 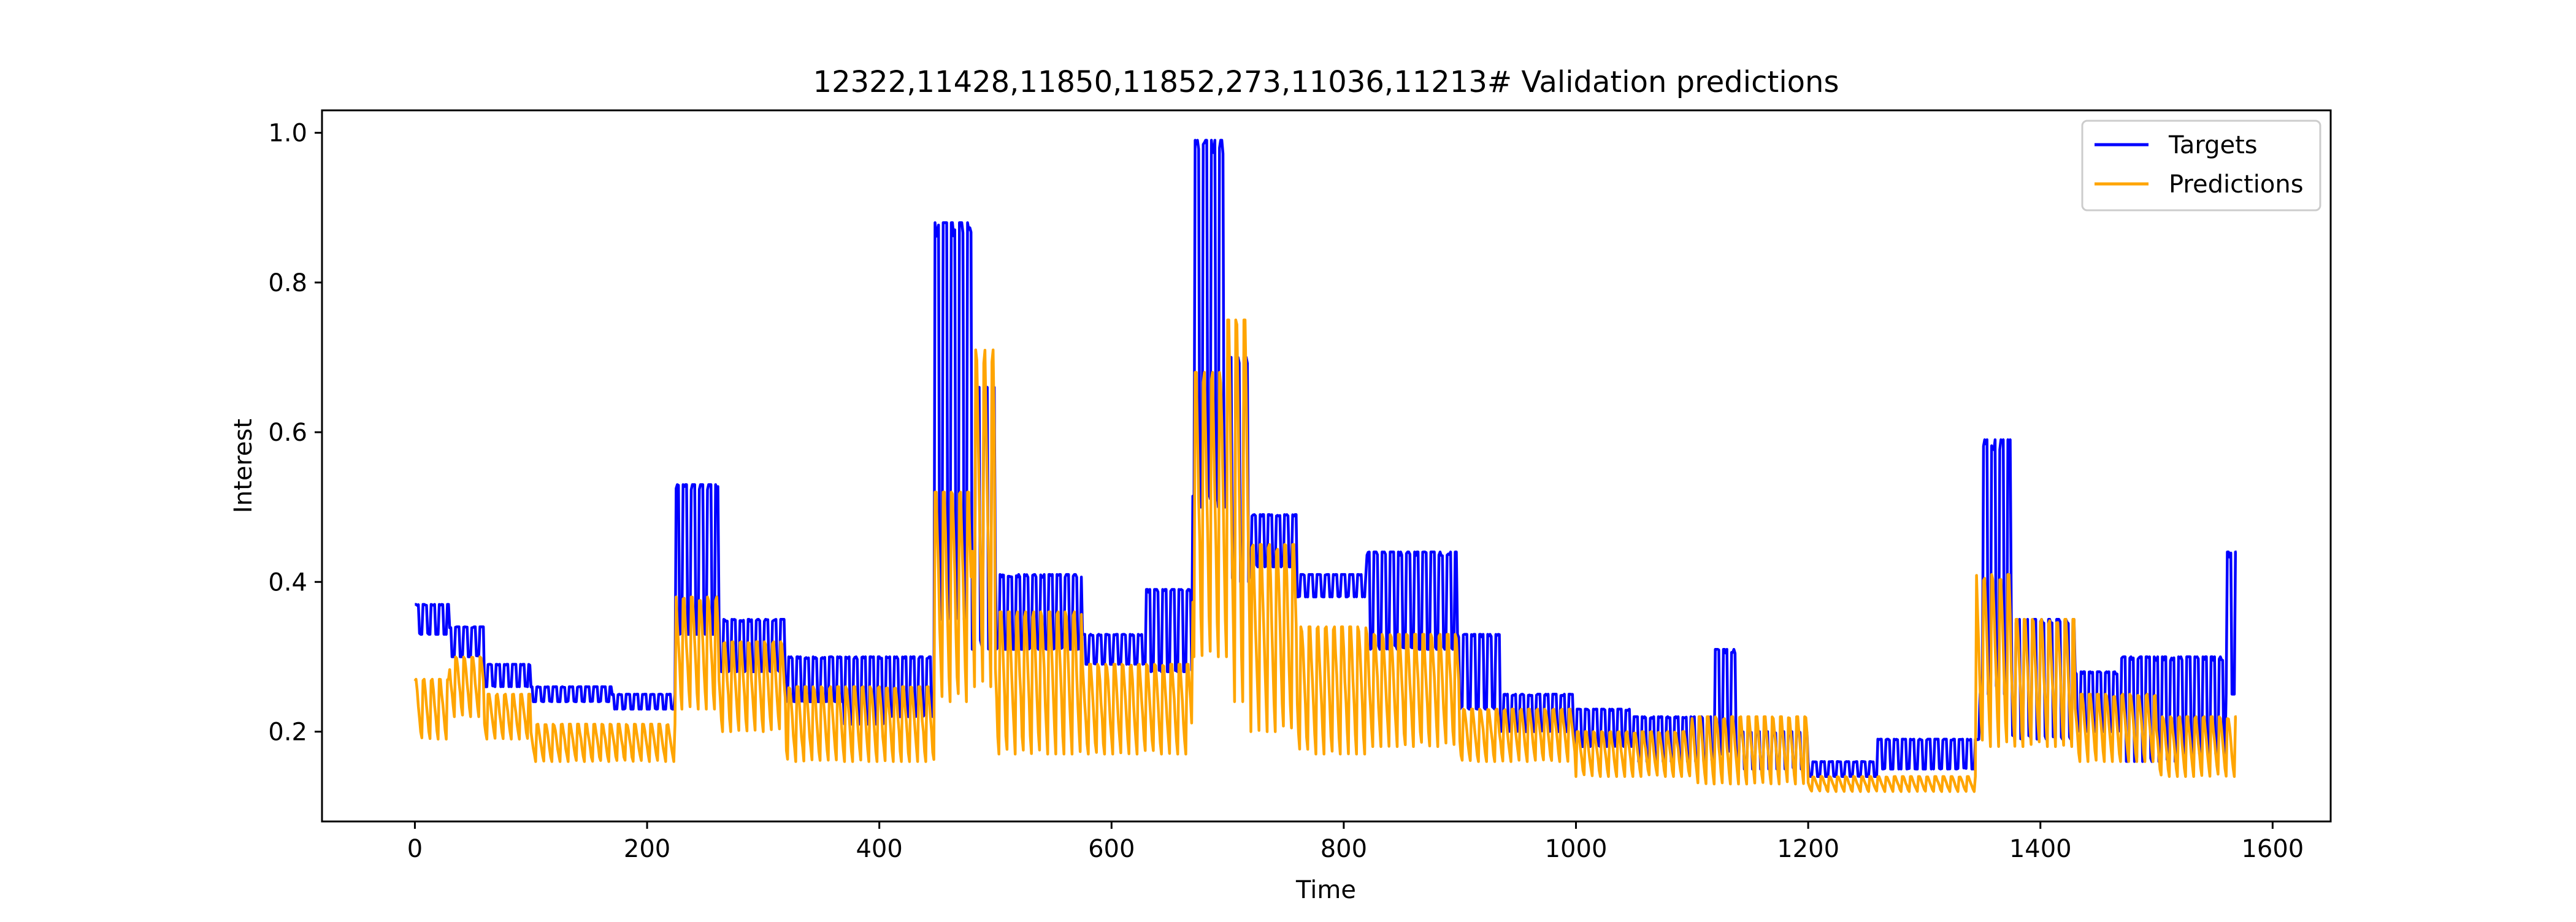 I want to click on x-tick-label: 800, so click(x=1344, y=849).